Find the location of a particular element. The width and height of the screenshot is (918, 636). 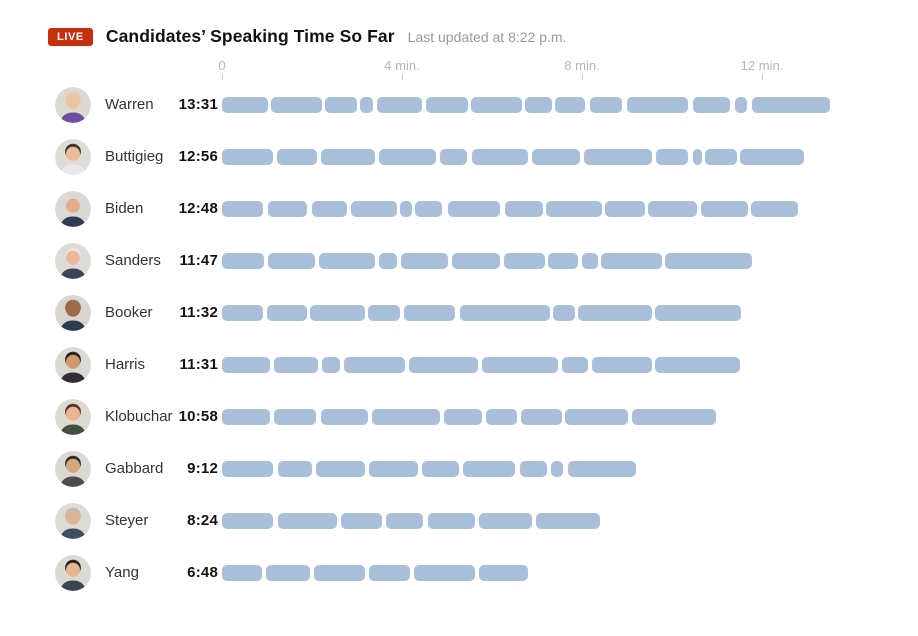

candidate-name: Klobuchar is located at coordinates (139, 416).